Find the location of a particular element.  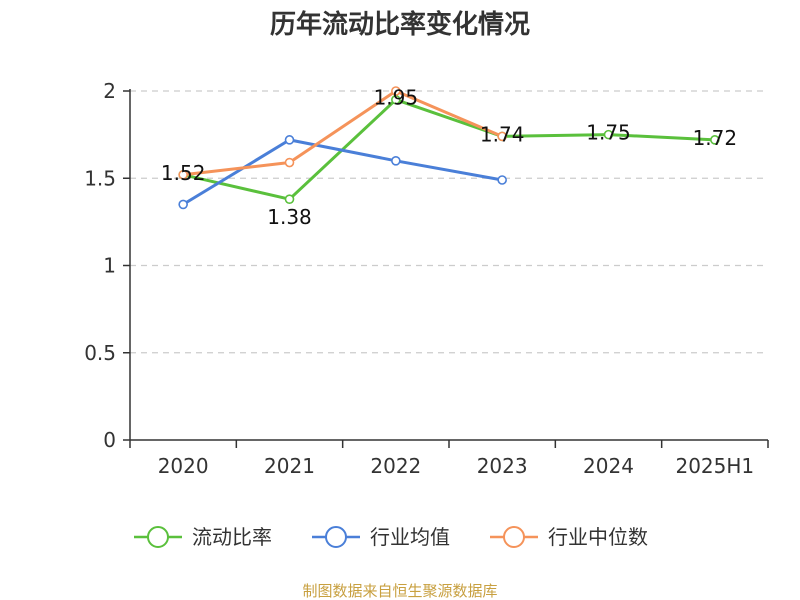

x-tick-label: 2022 is located at coordinates (395, 466).